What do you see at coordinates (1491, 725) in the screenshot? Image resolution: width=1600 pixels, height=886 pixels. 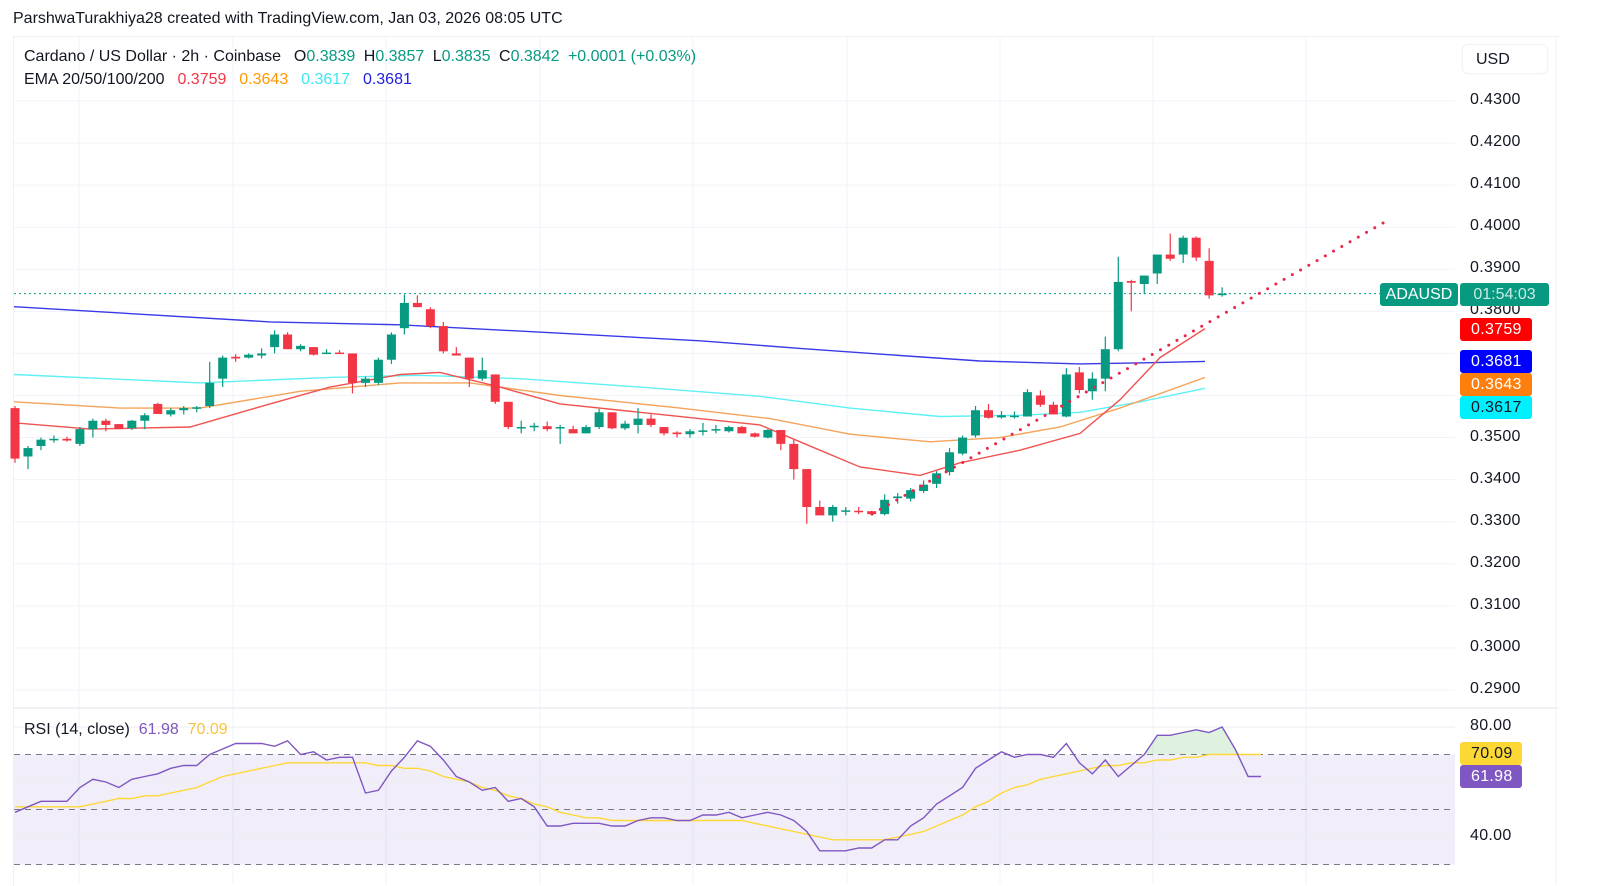 I see `rsi-axis-tick: 80.00` at bounding box center [1491, 725].